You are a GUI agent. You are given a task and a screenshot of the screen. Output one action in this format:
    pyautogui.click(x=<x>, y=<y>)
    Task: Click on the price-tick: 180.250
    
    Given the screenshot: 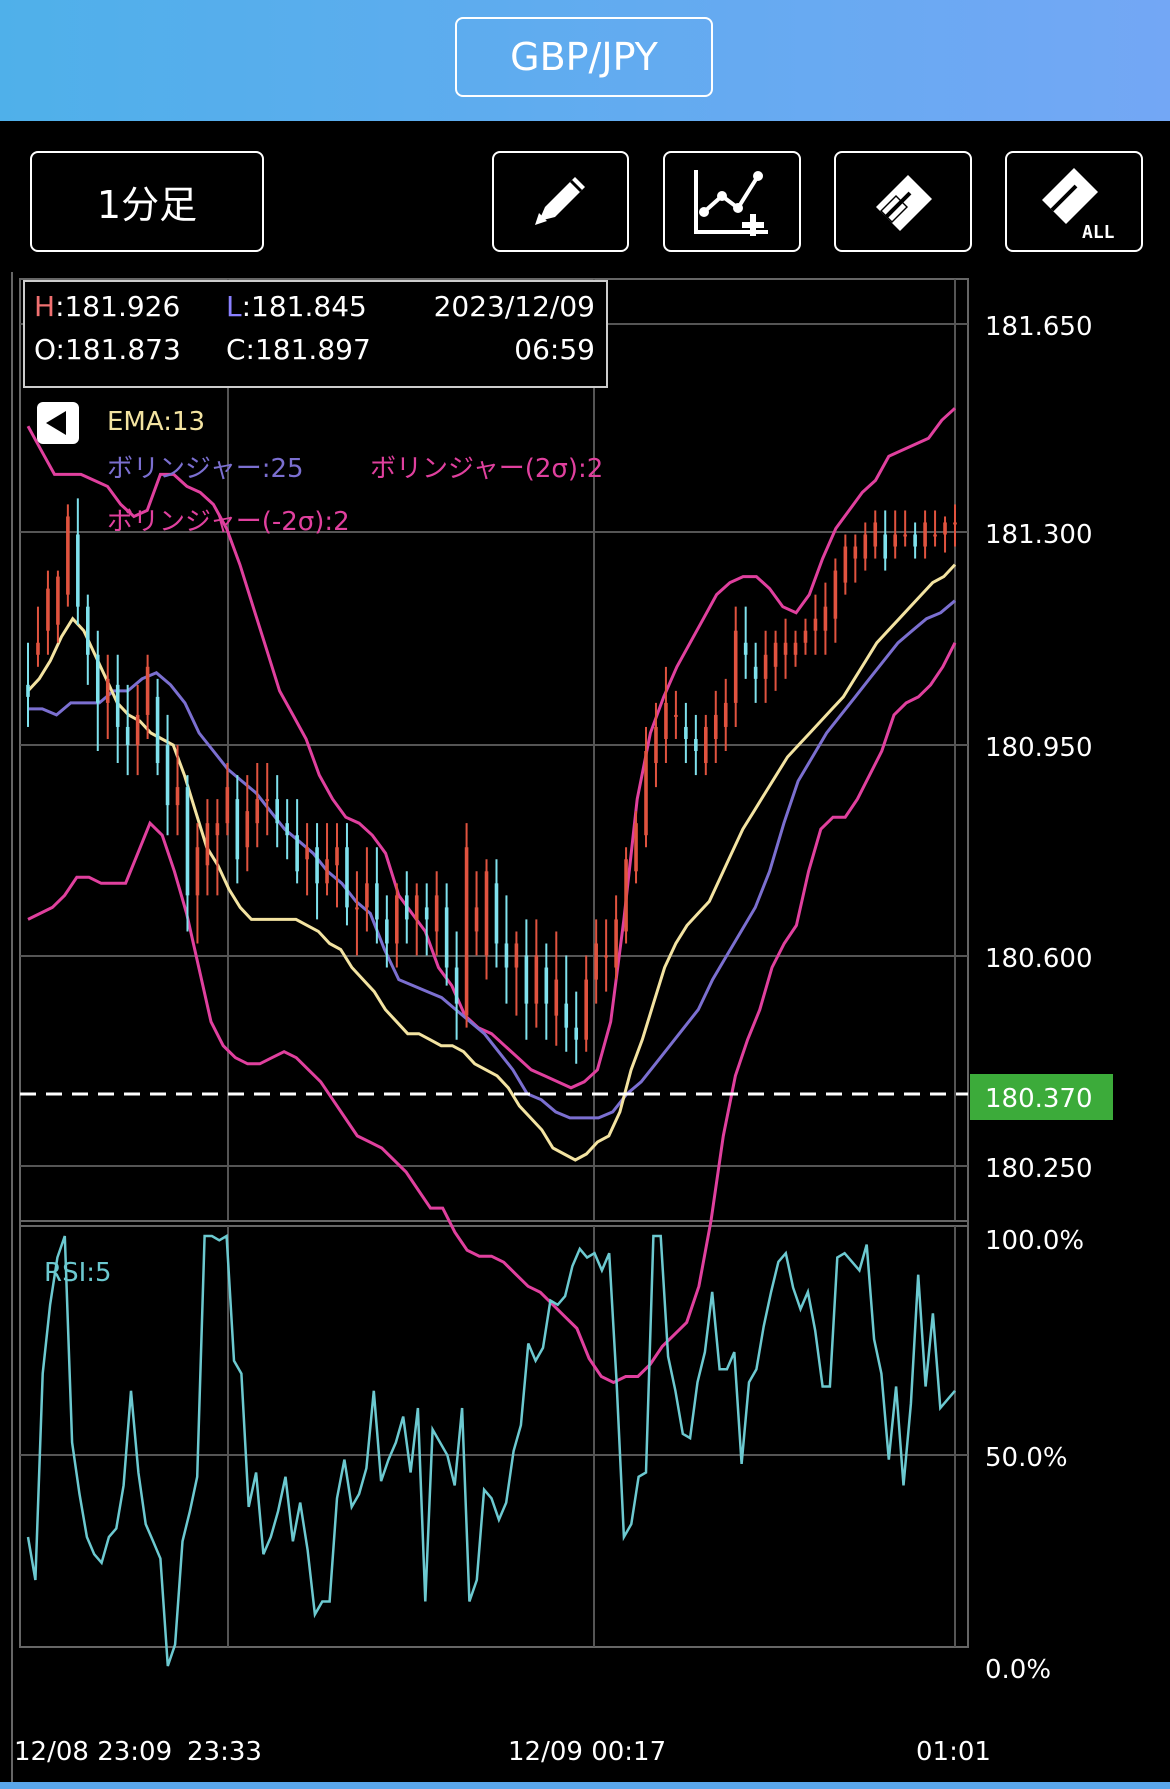 What is the action you would take?
    pyautogui.click(x=1039, y=1169)
    